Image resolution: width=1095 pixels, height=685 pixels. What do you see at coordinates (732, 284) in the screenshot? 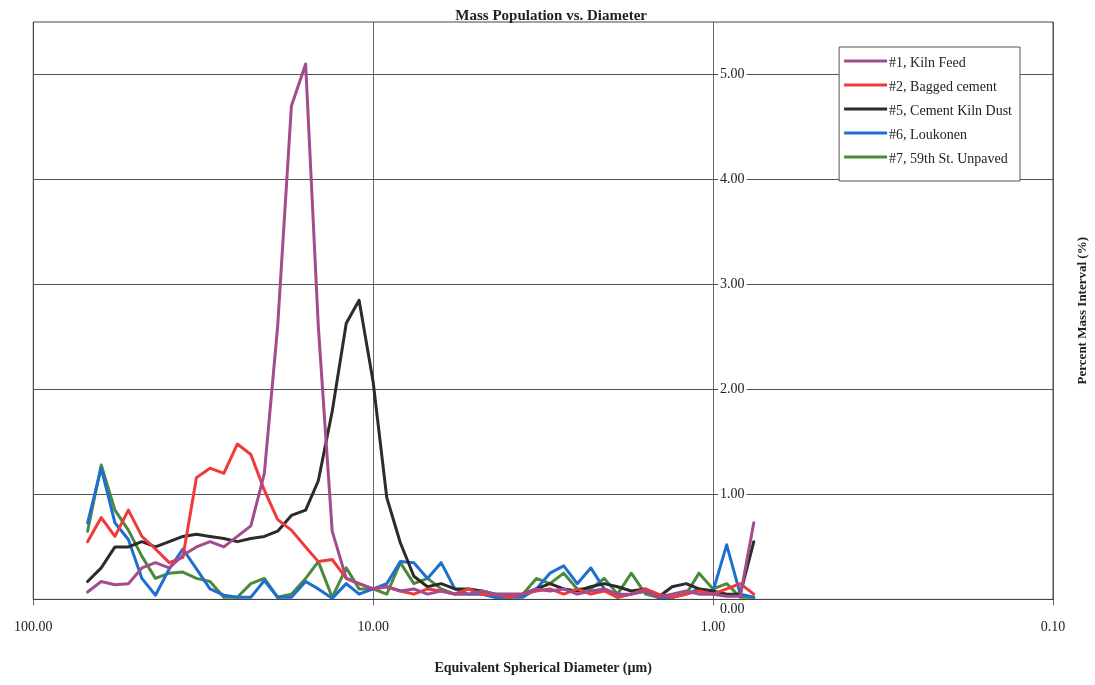
I see `y-tick-label: 3.00` at bounding box center [732, 284].